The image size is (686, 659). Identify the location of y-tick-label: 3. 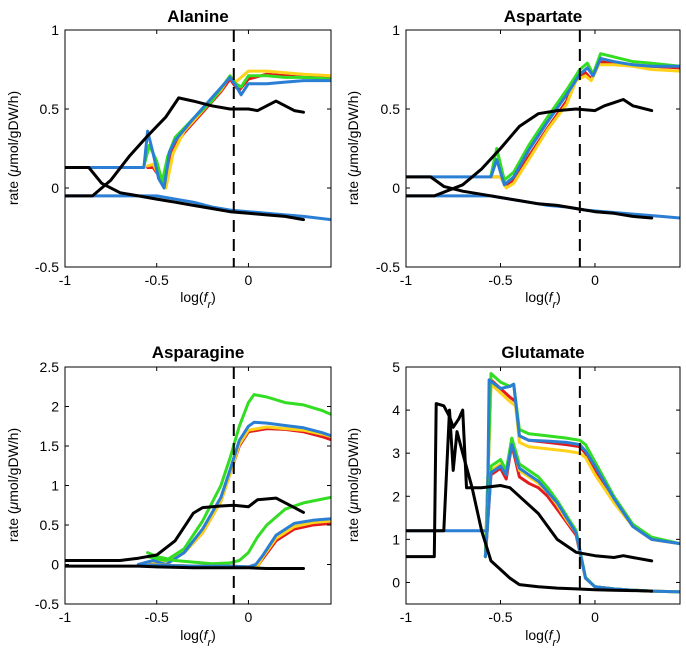
(396, 453).